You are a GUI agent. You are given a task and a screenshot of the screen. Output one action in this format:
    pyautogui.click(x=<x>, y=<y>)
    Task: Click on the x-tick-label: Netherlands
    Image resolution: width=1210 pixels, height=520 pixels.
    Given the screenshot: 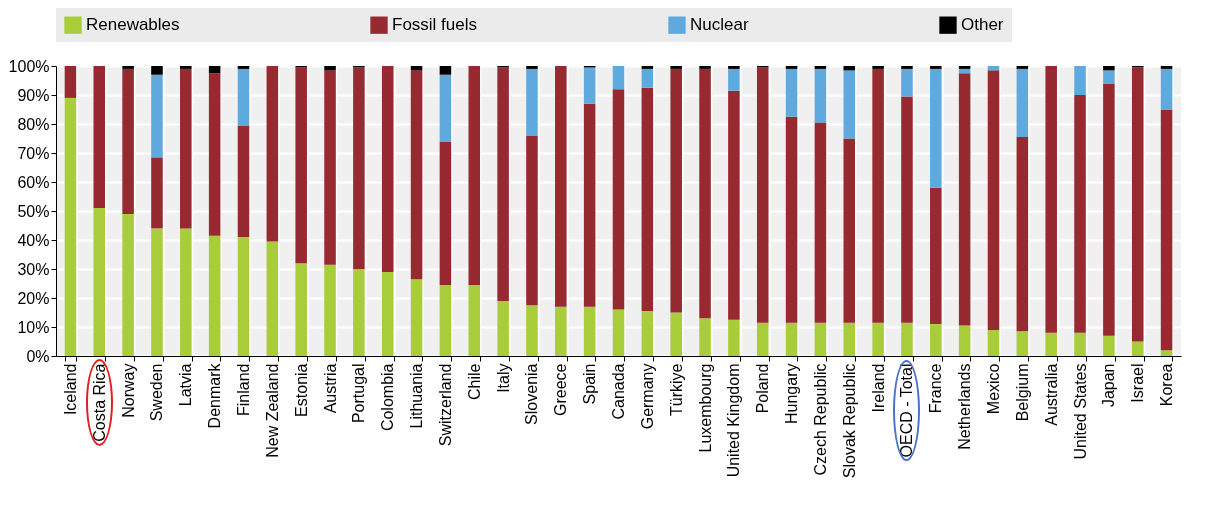 What is the action you would take?
    pyautogui.click(x=965, y=406)
    